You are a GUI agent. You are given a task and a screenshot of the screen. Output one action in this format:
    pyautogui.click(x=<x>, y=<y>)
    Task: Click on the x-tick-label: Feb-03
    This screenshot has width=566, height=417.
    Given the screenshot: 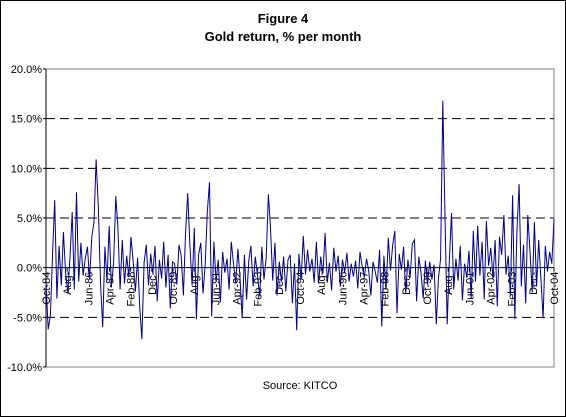 What is the action you would take?
    pyautogui.click(x=513, y=289)
    